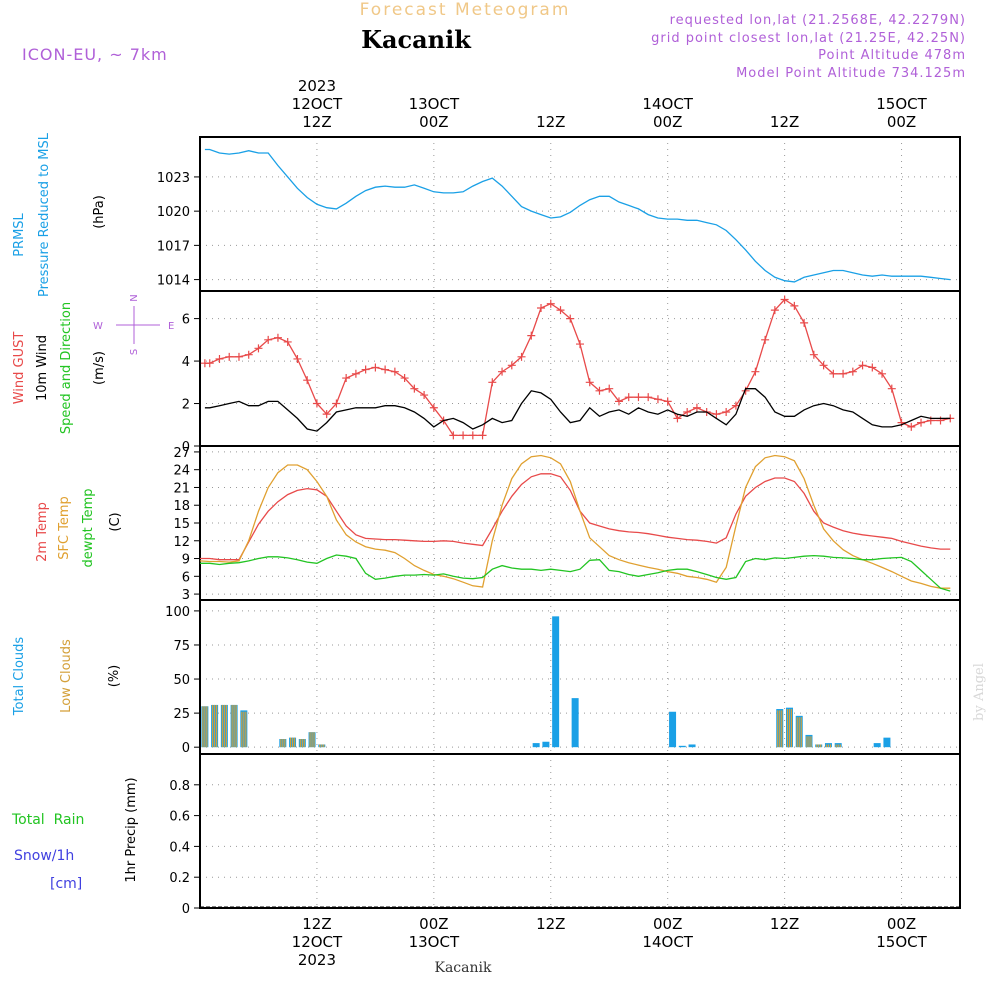  Describe the element at coordinates (99, 212) in the screenshot. I see `pressure-unit: (hPa)` at that location.